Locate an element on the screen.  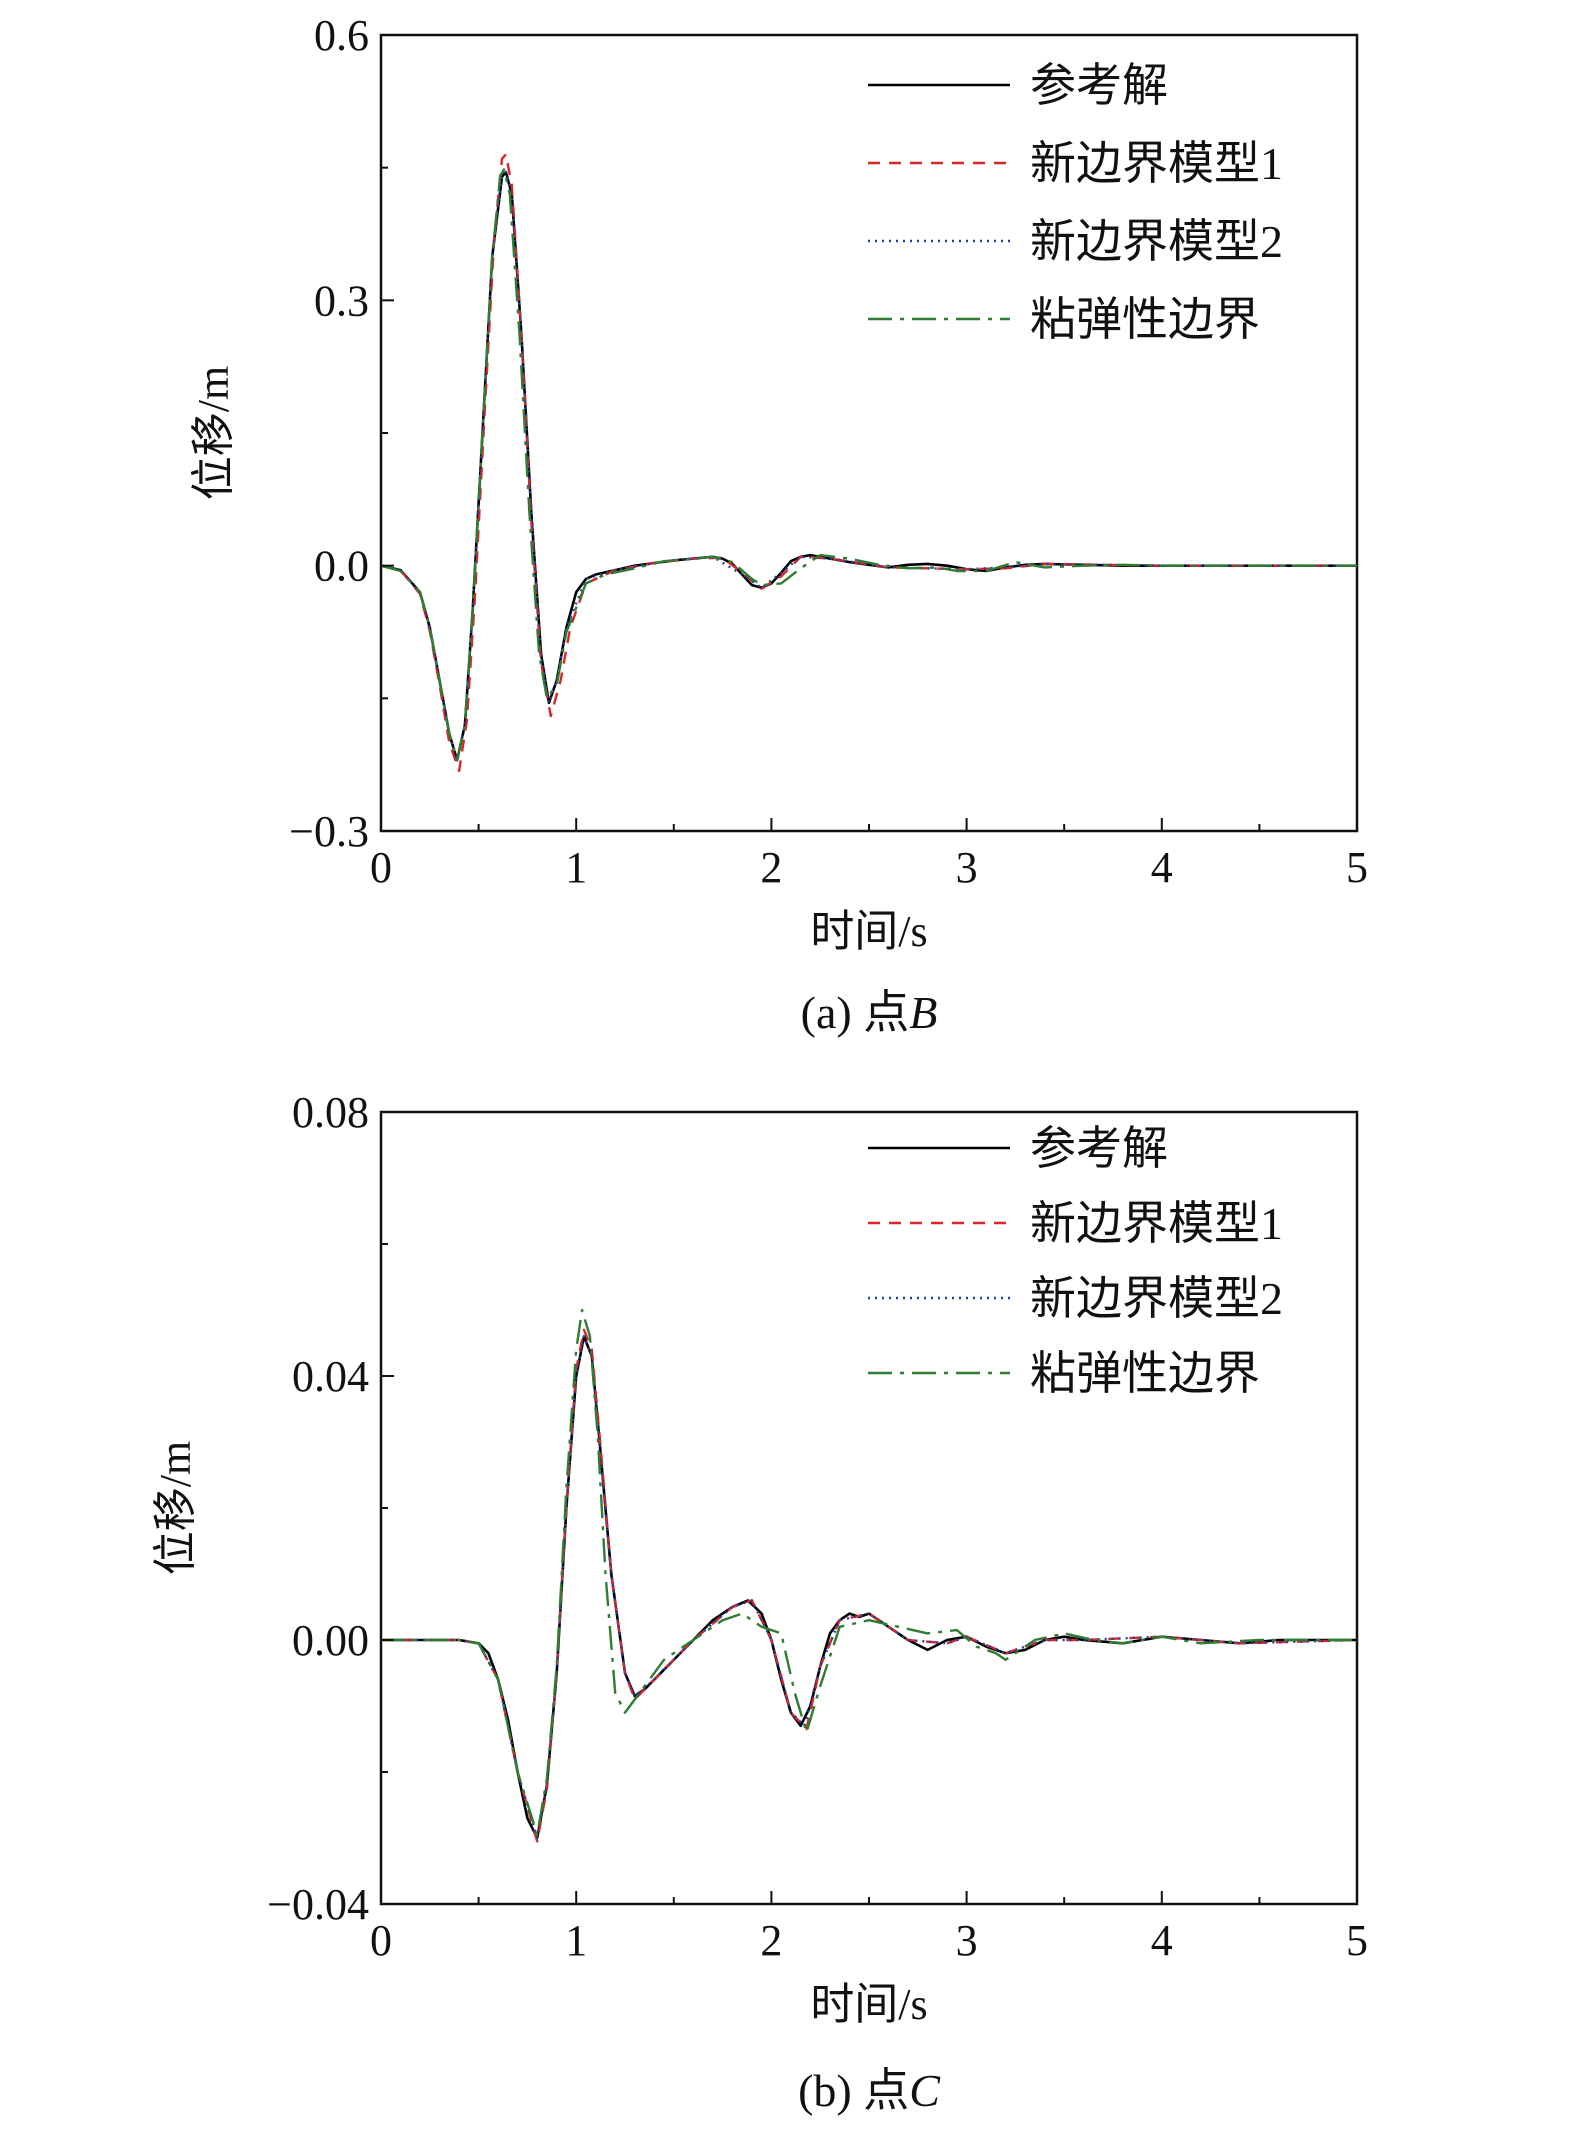
y-tick-label: 0.08 is located at coordinates (330, 1112).